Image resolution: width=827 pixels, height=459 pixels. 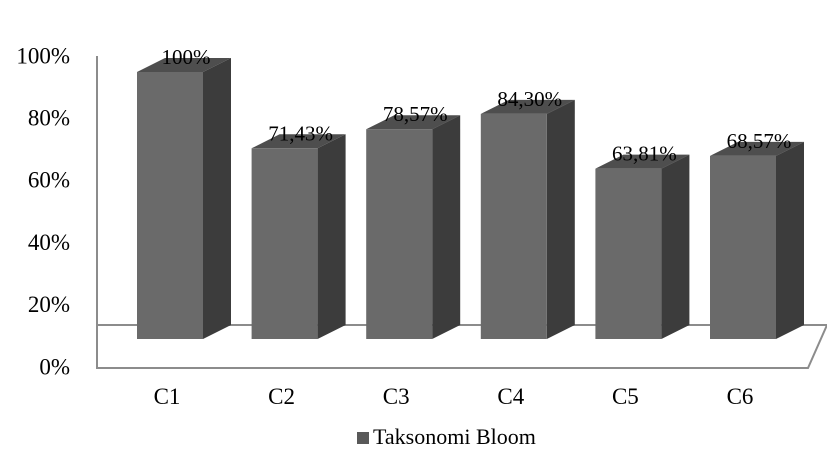 What do you see at coordinates (186, 57) in the screenshot?
I see `data-label: 100%` at bounding box center [186, 57].